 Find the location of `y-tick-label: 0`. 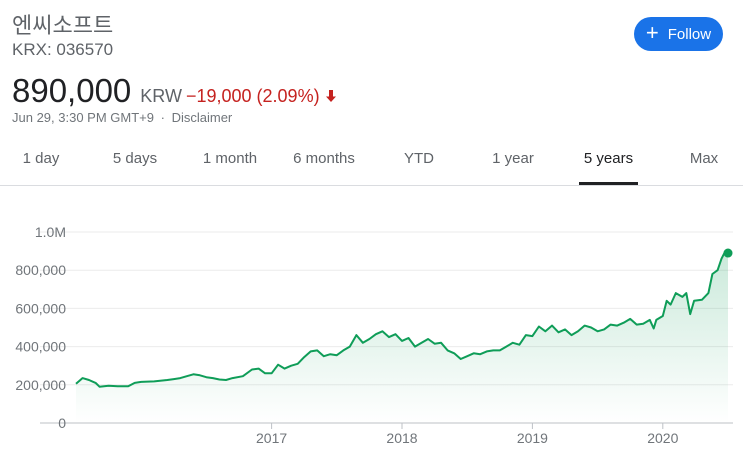

y-tick-label: 0 is located at coordinates (62, 423).